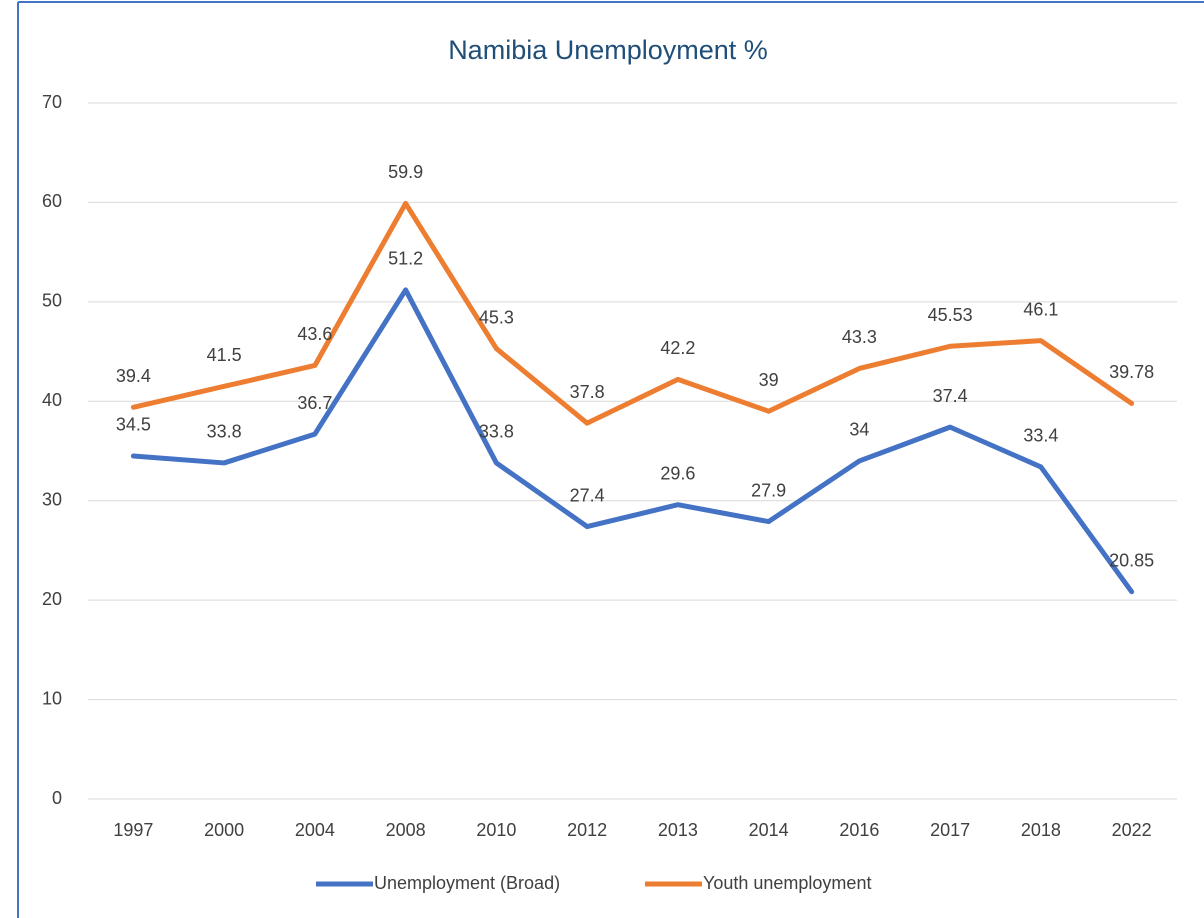  Describe the element at coordinates (467, 883) in the screenshot. I see `legend-label: Unemployment (Broad)` at that location.